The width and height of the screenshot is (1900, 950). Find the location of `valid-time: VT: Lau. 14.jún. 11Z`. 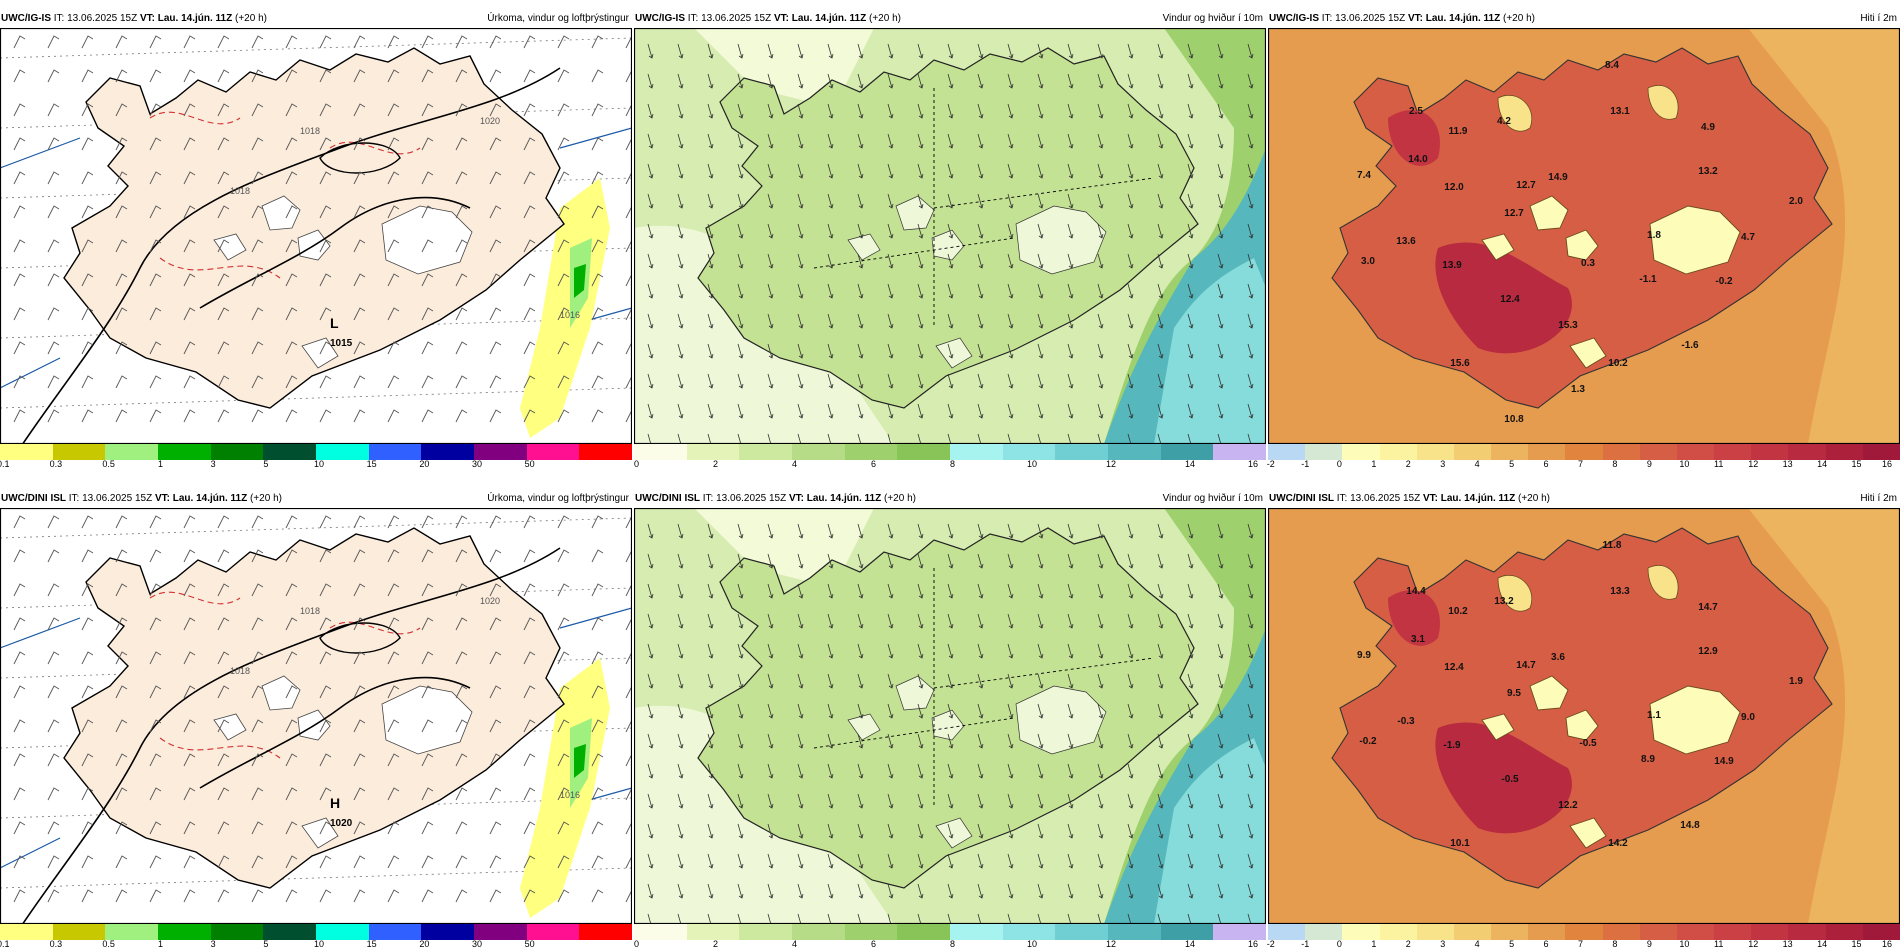

valid-time: VT: Lau. 14.jún. 11Z is located at coordinates (201, 498).